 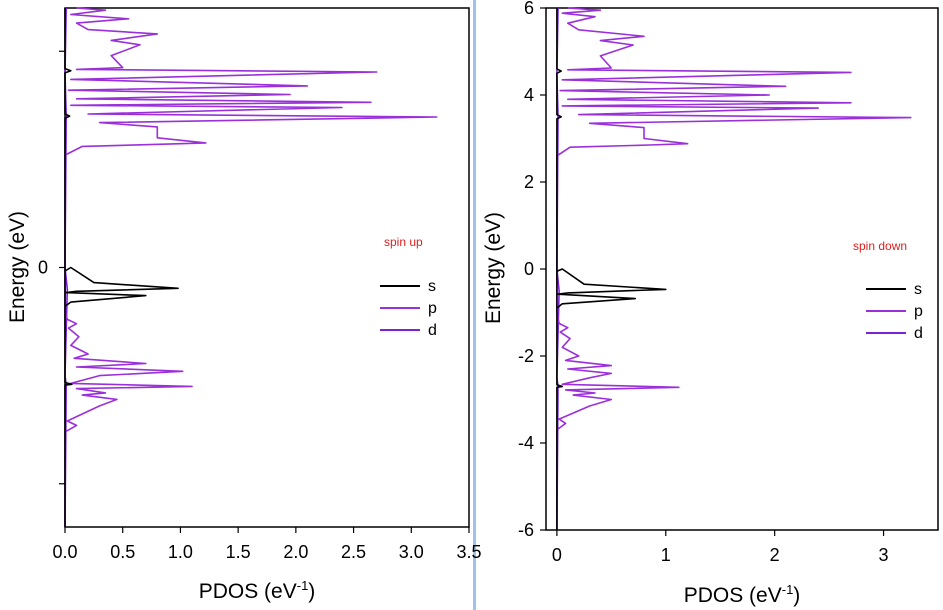 I want to click on spin-up-x-tick-label: 1.5, so click(x=238, y=552).